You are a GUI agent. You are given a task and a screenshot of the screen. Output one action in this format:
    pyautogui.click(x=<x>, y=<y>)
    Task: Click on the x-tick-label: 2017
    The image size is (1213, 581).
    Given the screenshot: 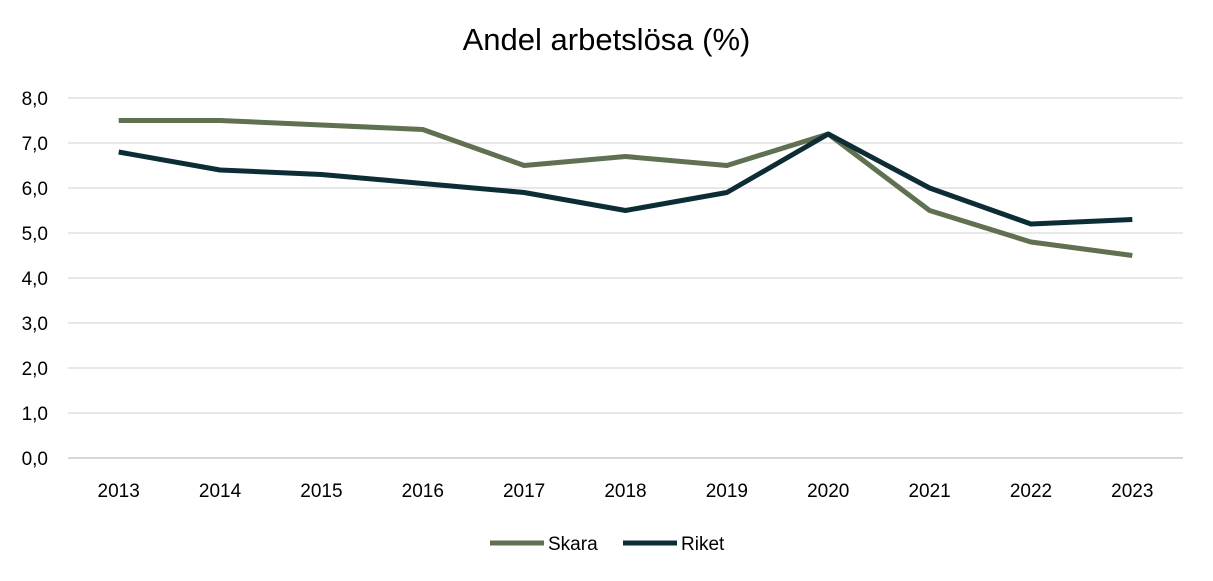 What is the action you would take?
    pyautogui.click(x=524, y=491)
    